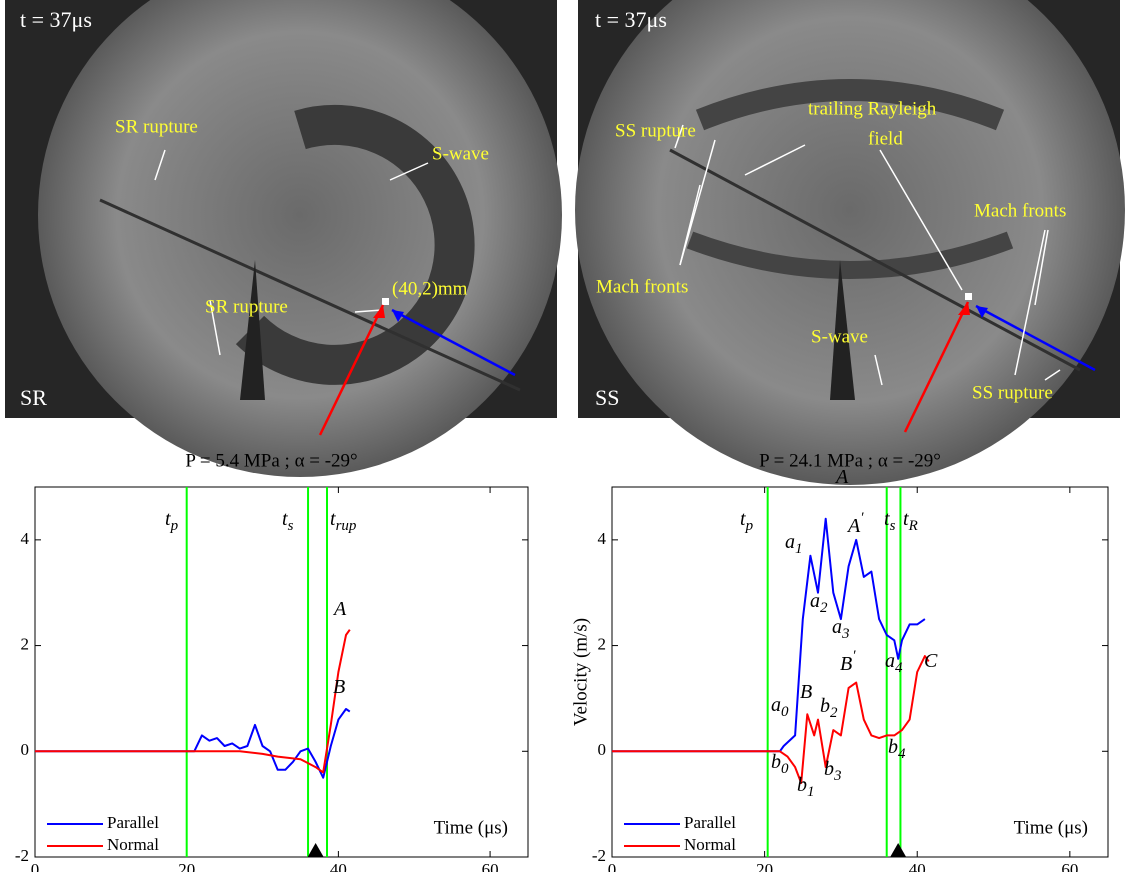  Describe the element at coordinates (602, 643) in the screenshot. I see `y-tick-label: 2` at that location.